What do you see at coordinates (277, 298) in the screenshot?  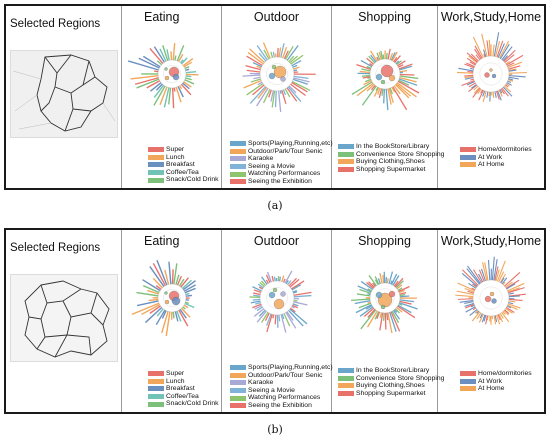 I see `inner-ring` at bounding box center [277, 298].